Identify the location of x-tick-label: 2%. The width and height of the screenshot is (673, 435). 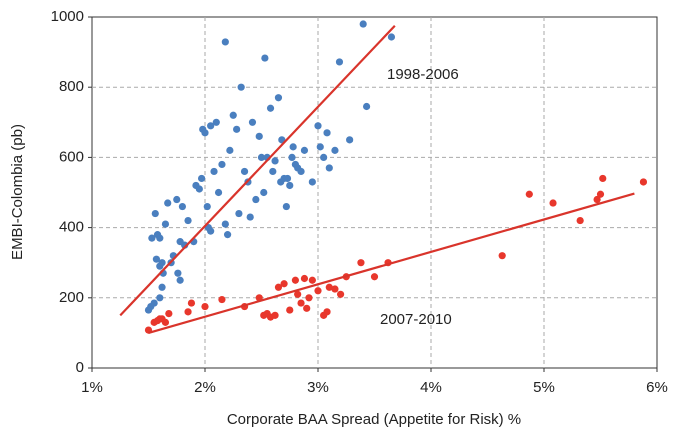
(205, 387).